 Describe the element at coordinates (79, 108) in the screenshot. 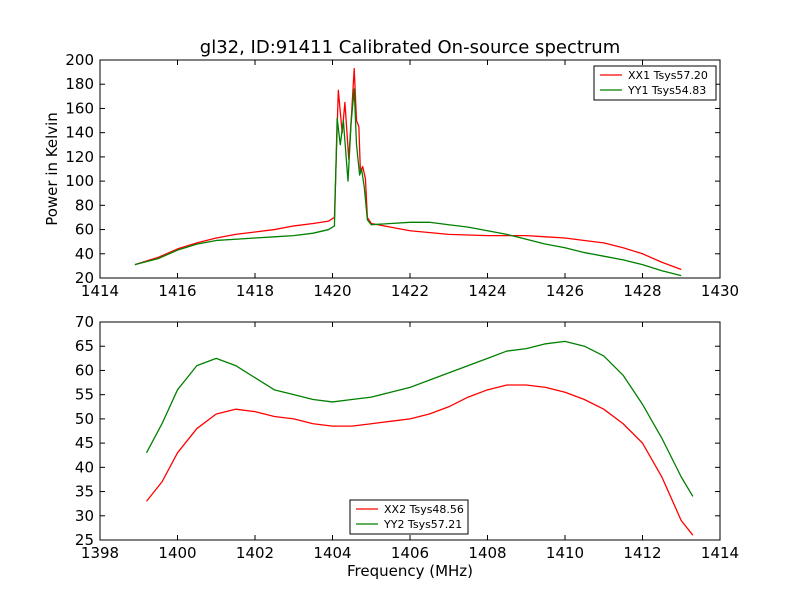

I see `top-y-tick-label: 160` at that location.